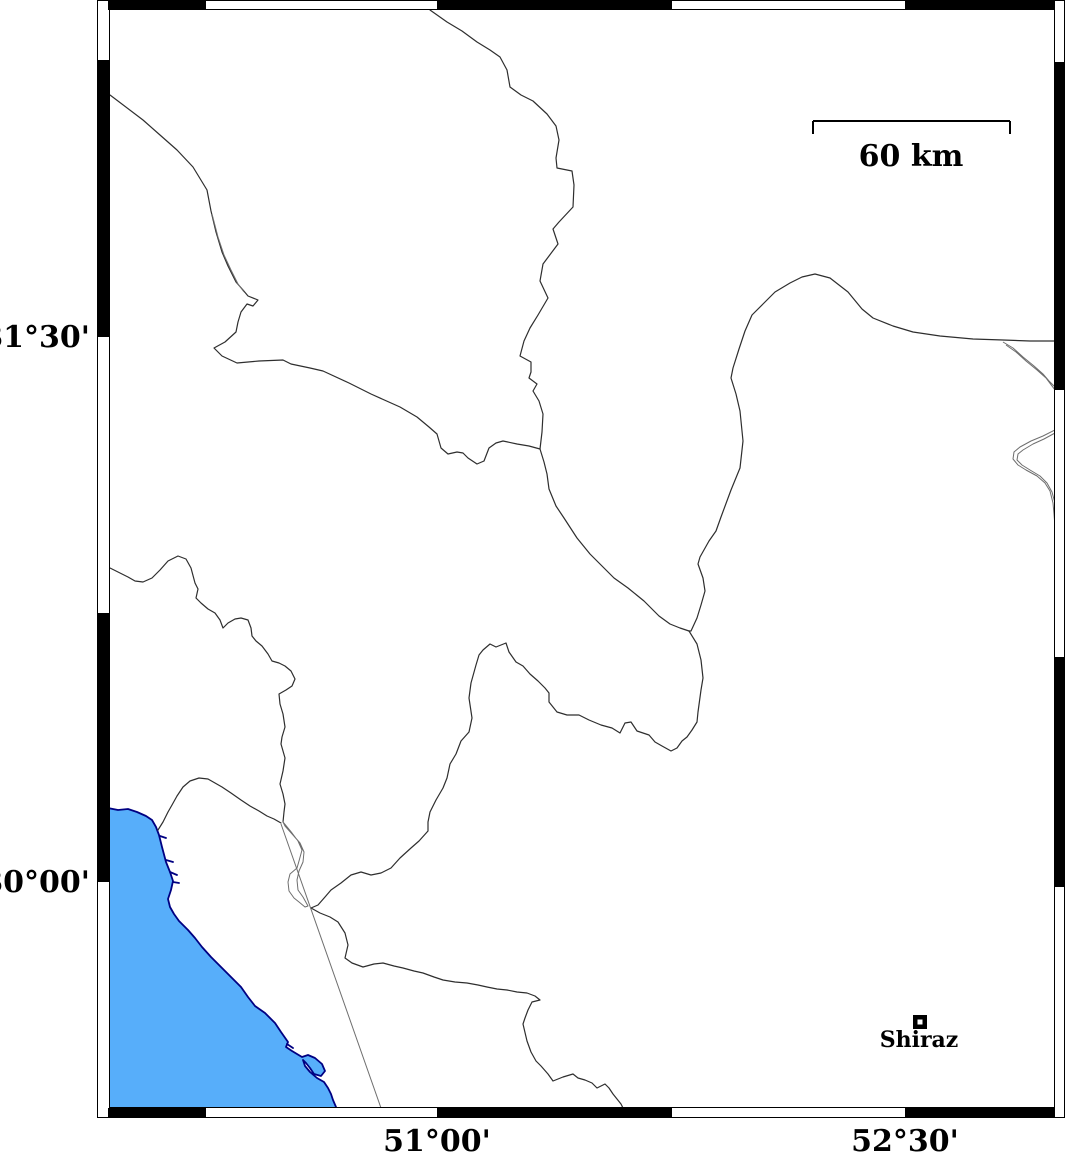  I want to click on lon-label-52-30: 52°30', so click(905, 1139).